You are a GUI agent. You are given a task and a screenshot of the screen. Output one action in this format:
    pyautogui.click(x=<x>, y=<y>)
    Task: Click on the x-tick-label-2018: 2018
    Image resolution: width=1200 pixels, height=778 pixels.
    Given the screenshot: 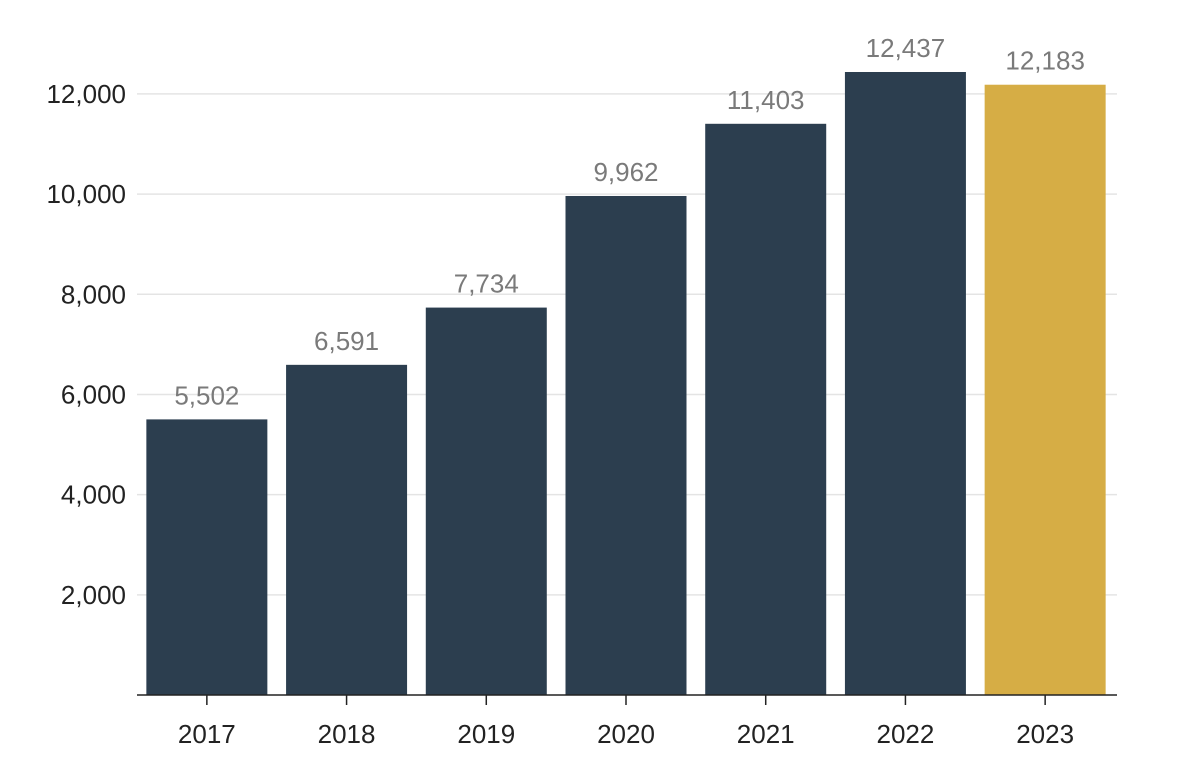 What is the action you would take?
    pyautogui.click(x=347, y=734)
    